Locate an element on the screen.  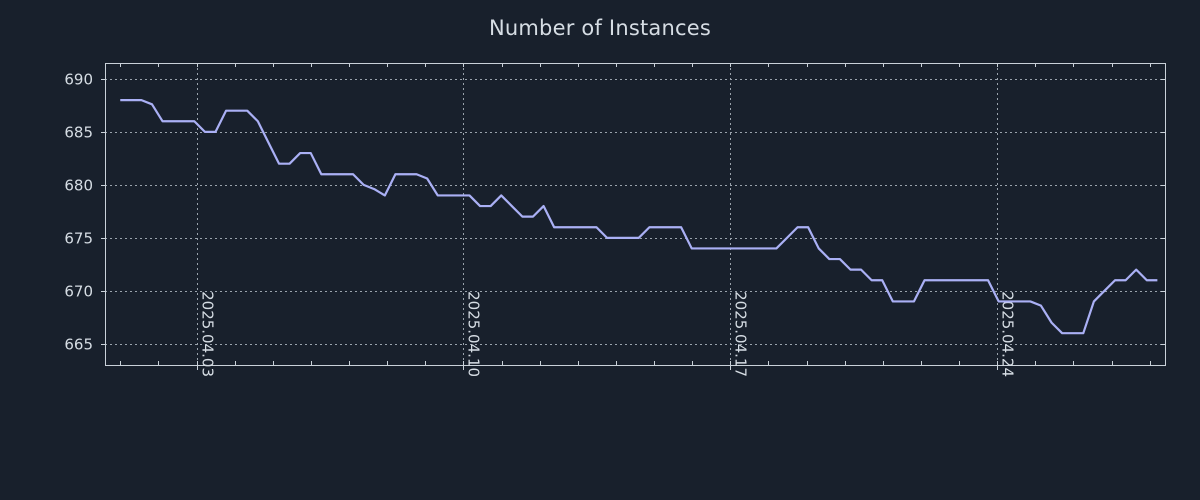
y-tick-label: 665 is located at coordinates (78, 345).